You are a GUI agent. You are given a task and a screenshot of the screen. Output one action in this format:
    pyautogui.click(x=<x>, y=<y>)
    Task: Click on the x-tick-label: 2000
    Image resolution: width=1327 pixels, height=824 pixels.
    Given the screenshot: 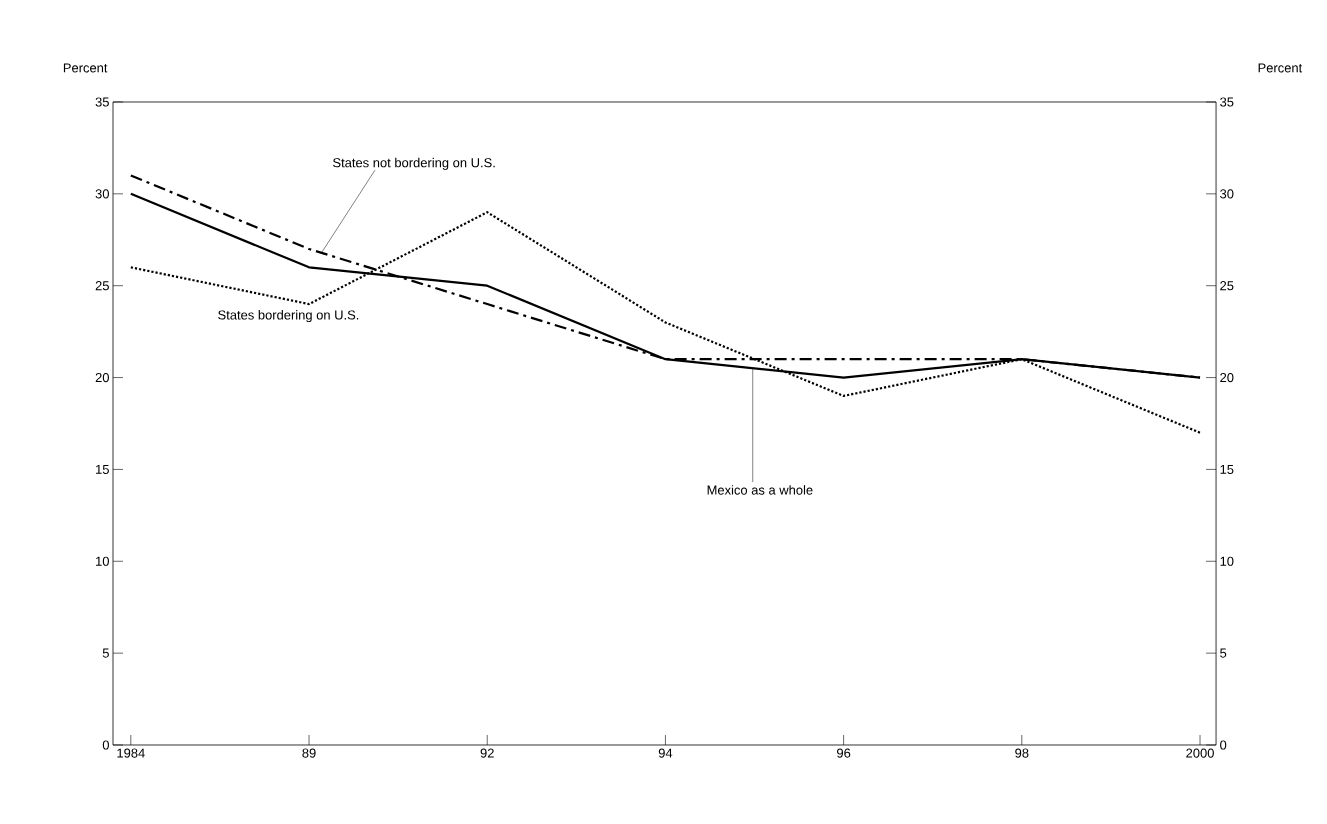 What is the action you would take?
    pyautogui.click(x=1200, y=753)
    